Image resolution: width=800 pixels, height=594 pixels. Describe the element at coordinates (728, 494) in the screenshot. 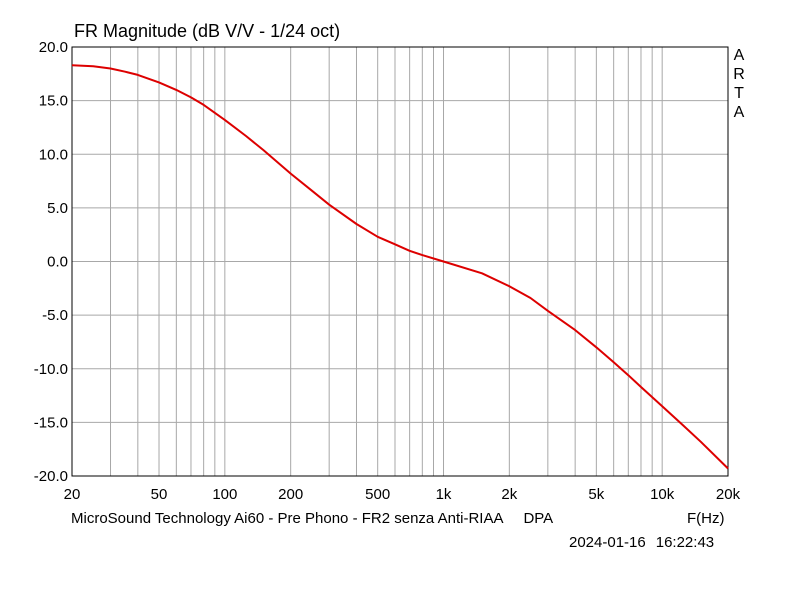

I see `x-tick-label: 20k` at that location.